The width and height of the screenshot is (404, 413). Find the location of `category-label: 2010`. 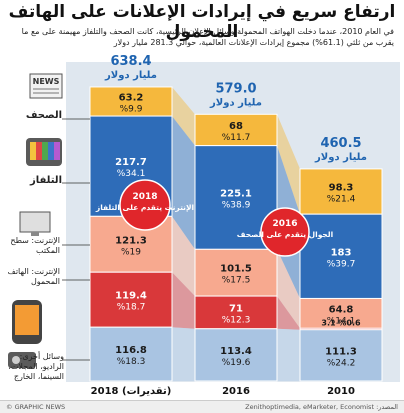

category-label: 2010 is located at coordinates (341, 391).